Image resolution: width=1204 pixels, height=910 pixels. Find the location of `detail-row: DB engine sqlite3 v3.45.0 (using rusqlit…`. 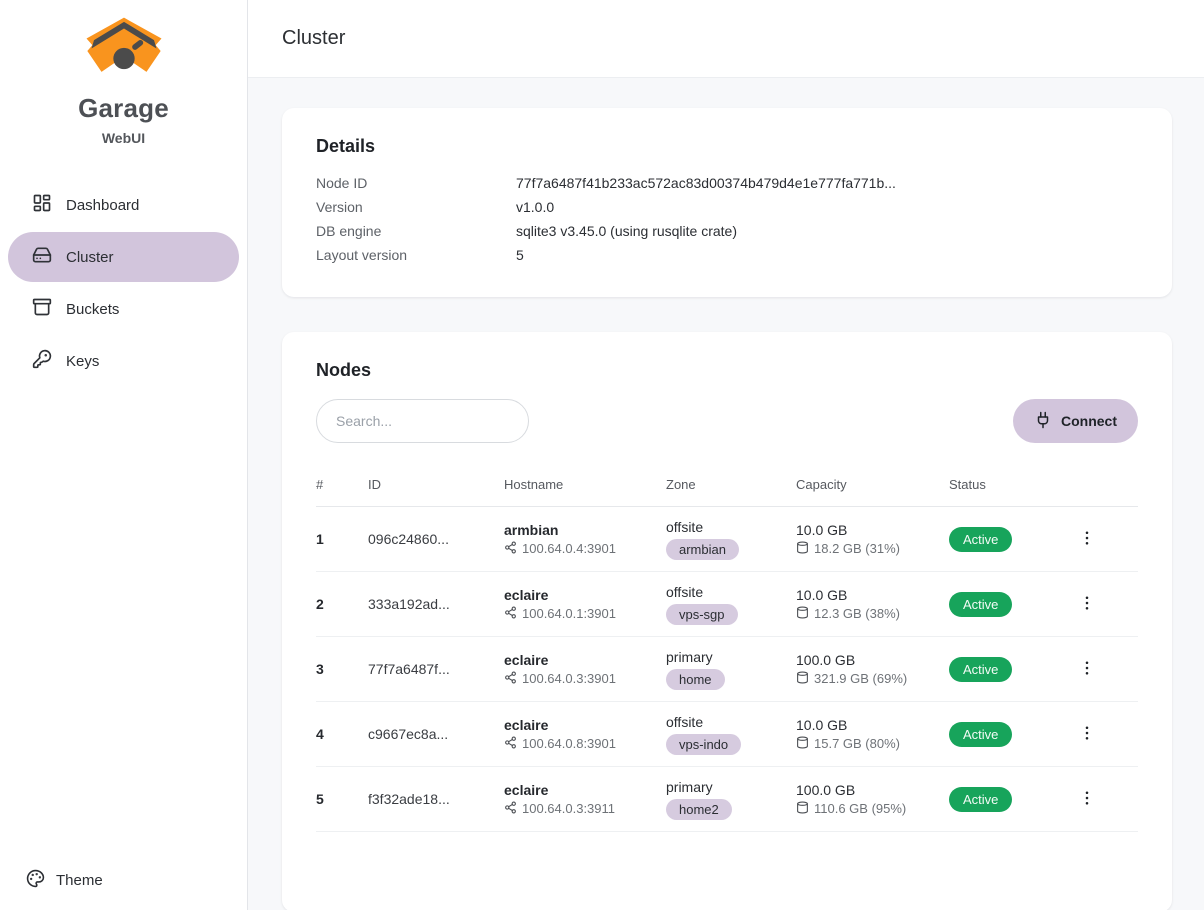

detail-row: DB engine sqlite3 v3.45.0 (using rusqlit… is located at coordinates (727, 231).